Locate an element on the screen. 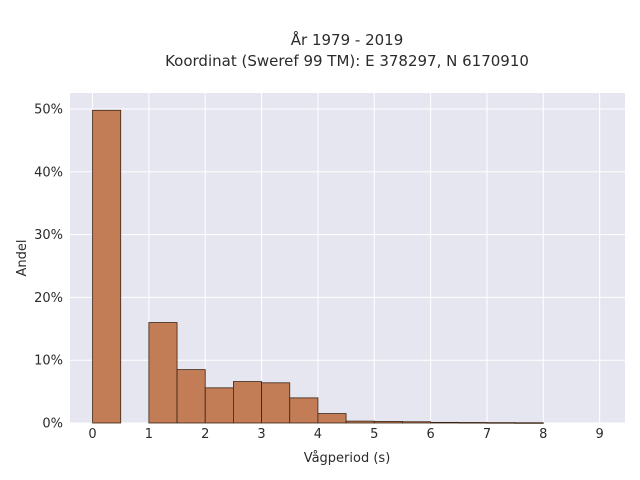 Image resolution: width=640 pixels, height=480 pixels. y-tick-label: 30% is located at coordinates (48, 235).